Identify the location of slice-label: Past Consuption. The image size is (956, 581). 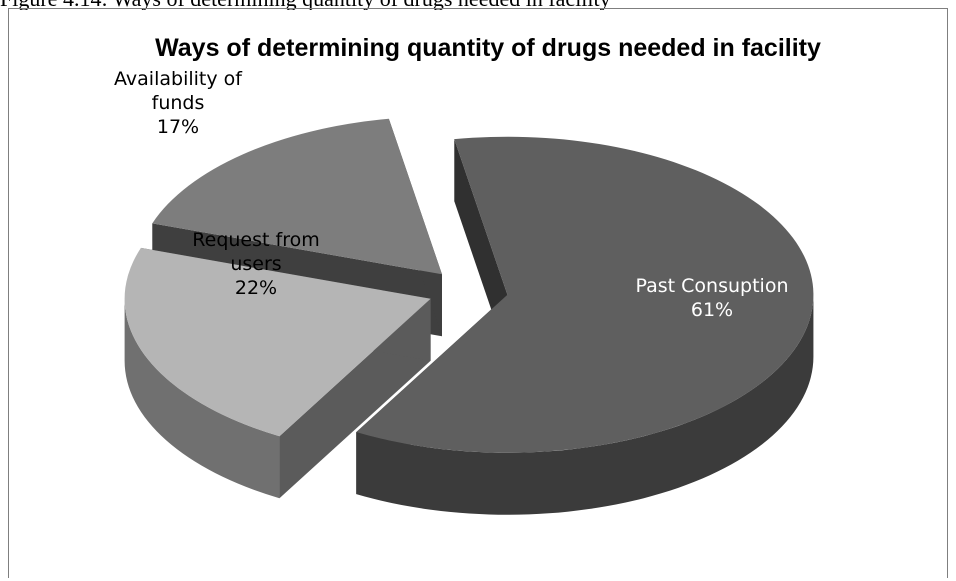
(712, 286).